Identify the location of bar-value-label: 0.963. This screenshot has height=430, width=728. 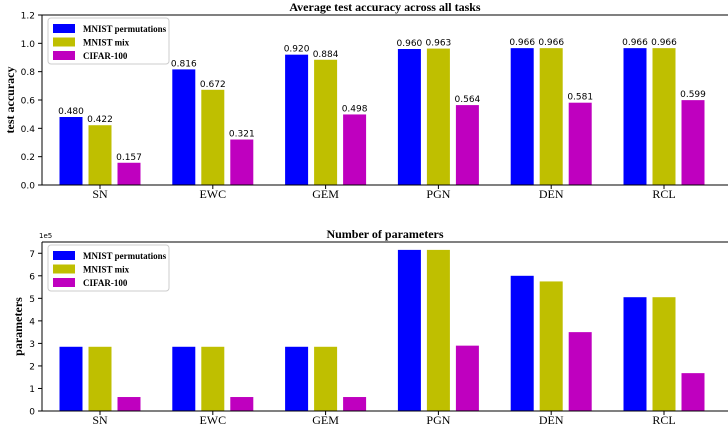
(439, 44).